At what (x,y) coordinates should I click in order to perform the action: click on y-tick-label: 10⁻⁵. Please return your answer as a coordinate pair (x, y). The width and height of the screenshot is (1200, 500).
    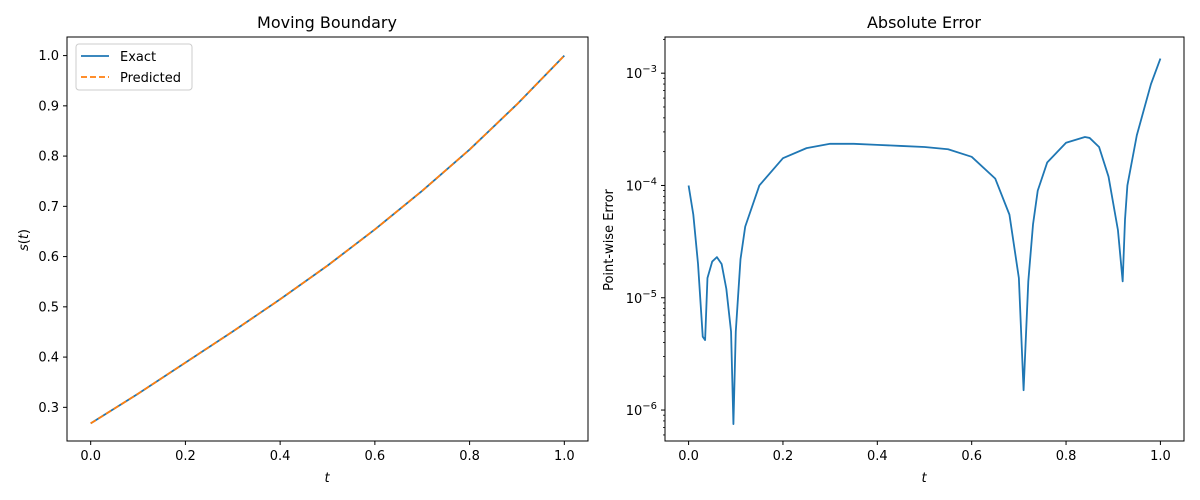
    Looking at the image, I should click on (641, 298).